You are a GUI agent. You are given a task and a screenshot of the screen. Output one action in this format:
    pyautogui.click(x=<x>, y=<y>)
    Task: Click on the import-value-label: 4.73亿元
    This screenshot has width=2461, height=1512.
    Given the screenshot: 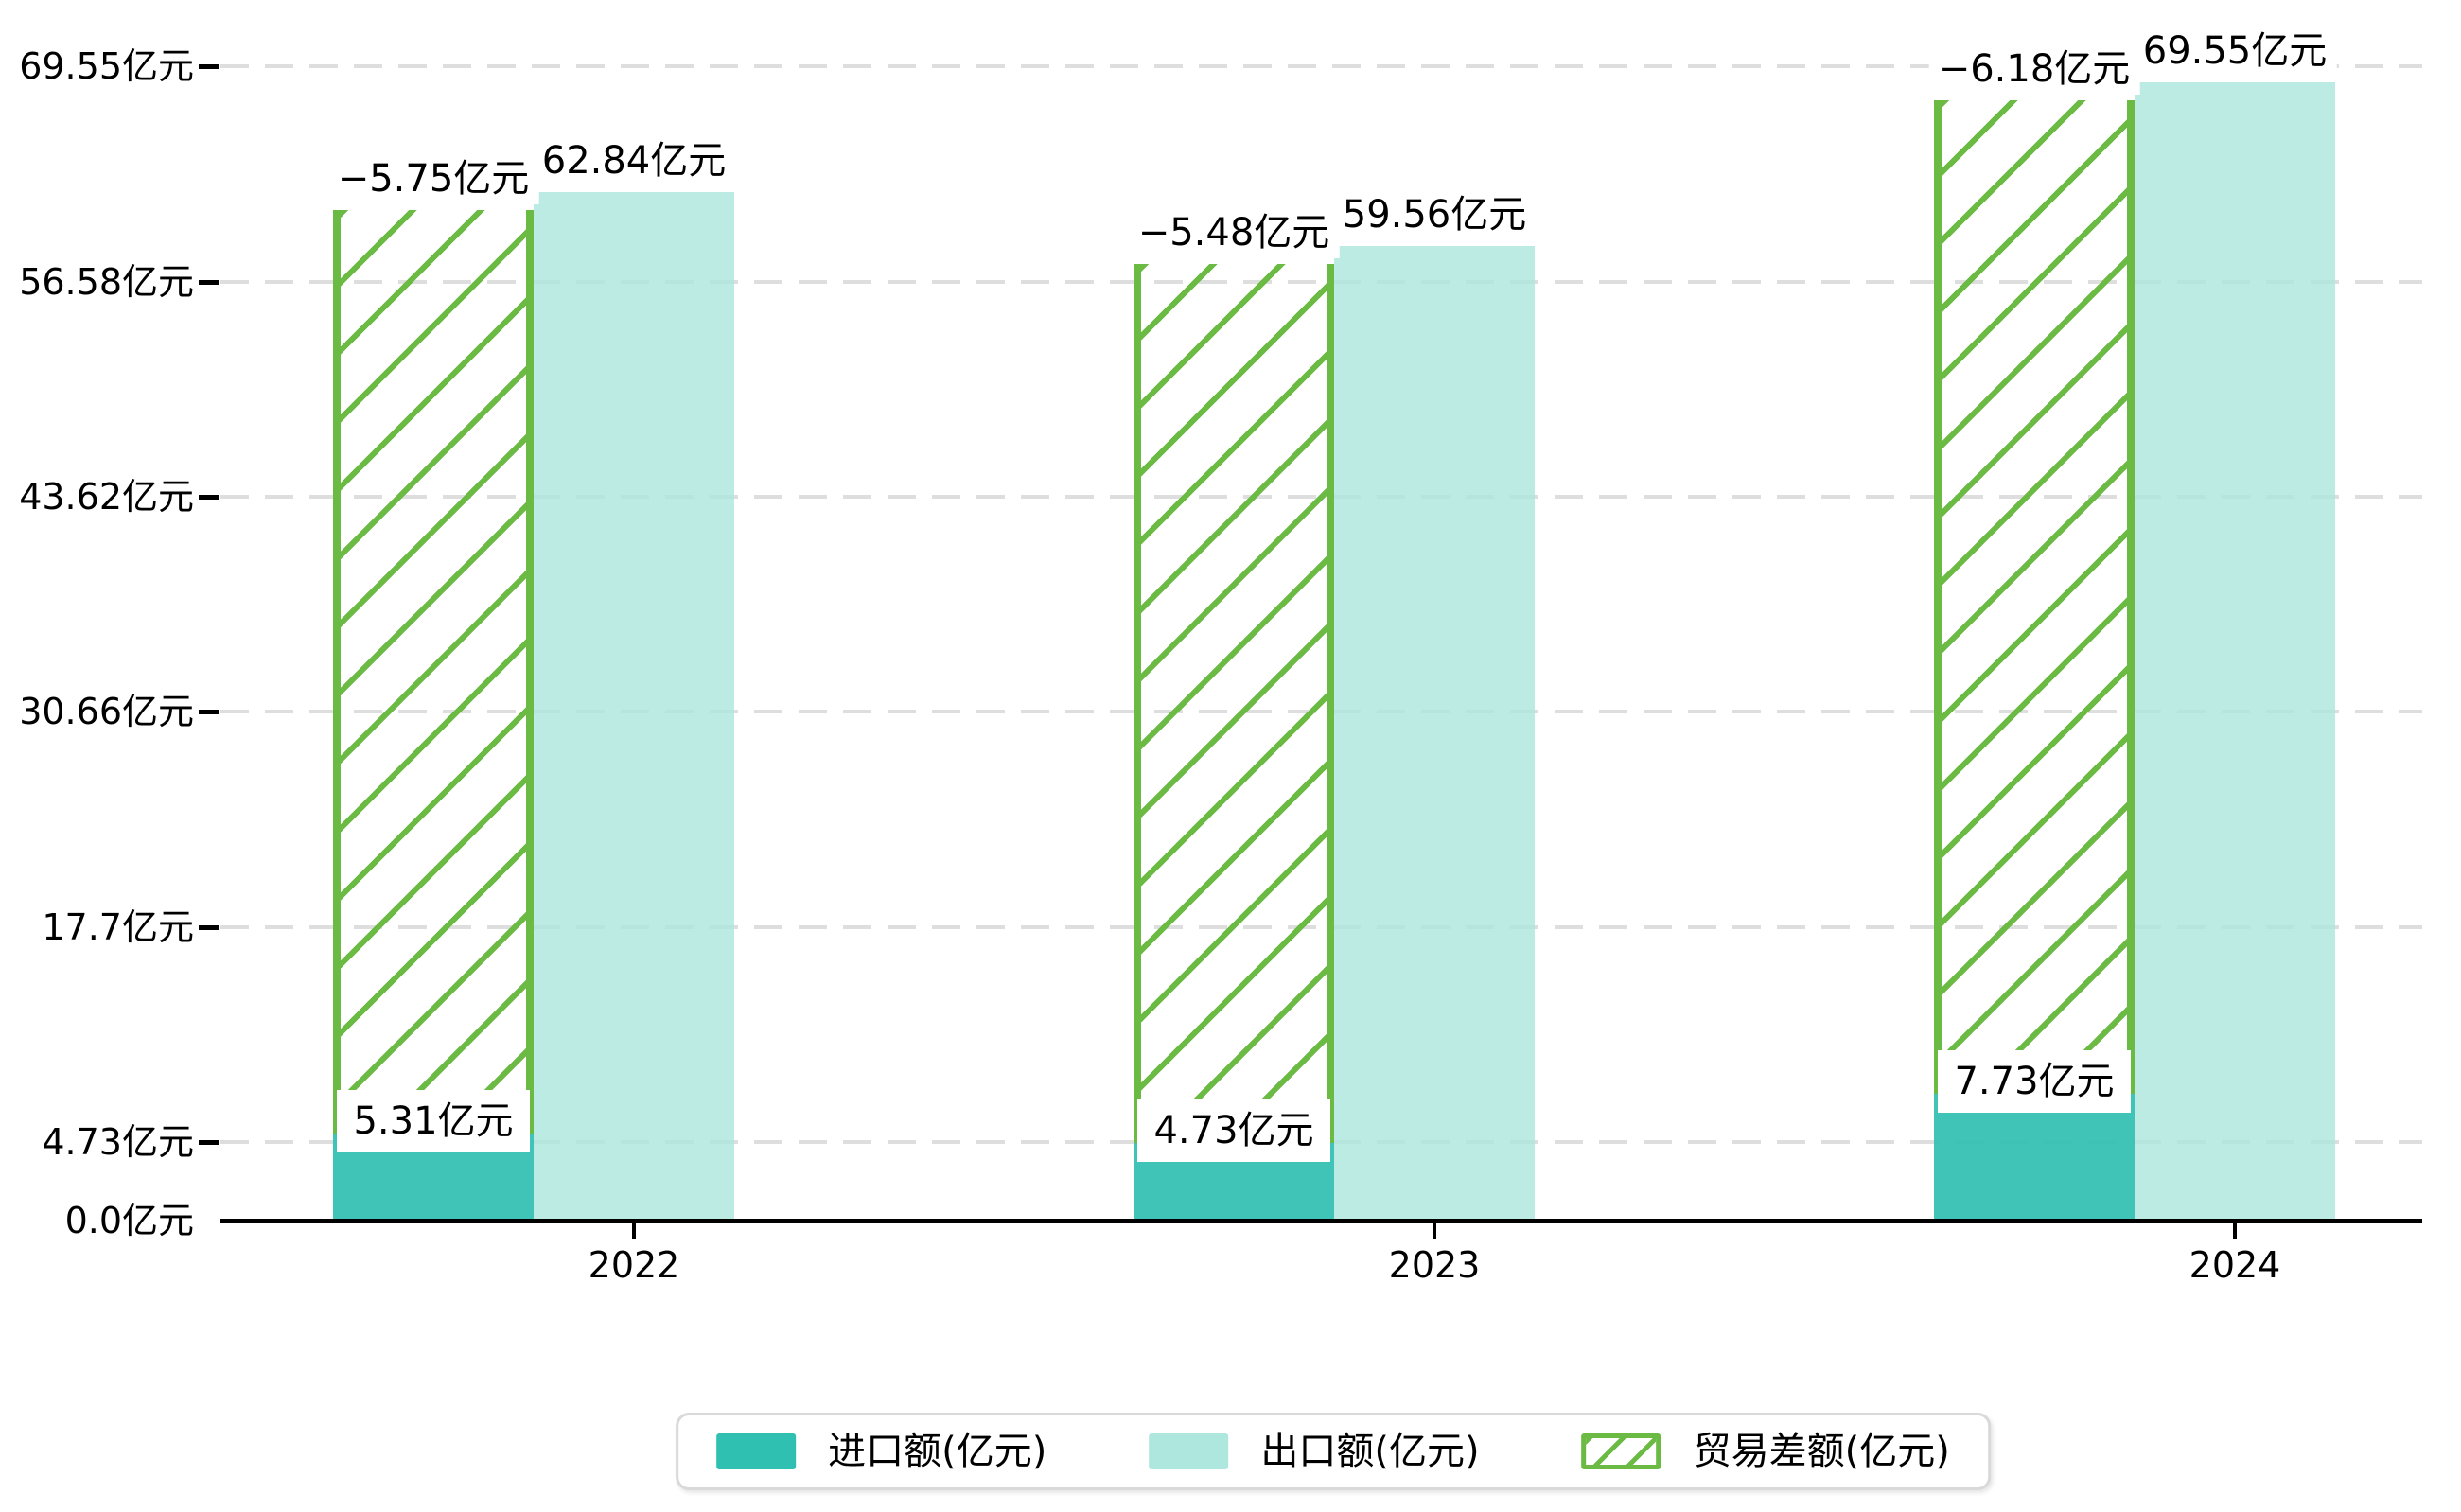 What is the action you would take?
    pyautogui.click(x=1233, y=1131)
    